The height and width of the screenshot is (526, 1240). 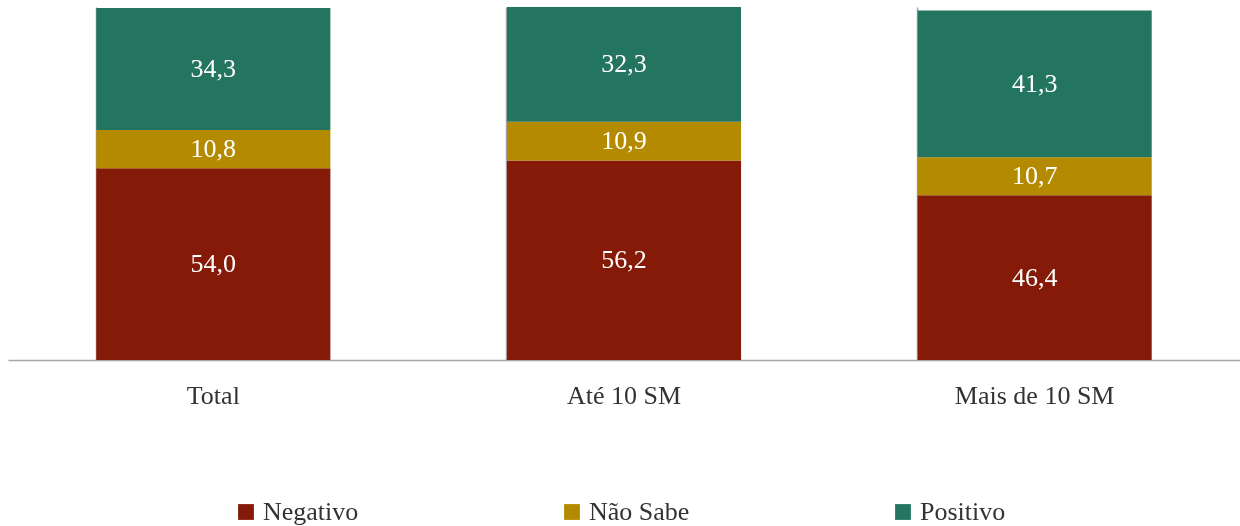 I want to click on data-label: 10,9, so click(x=624, y=141).